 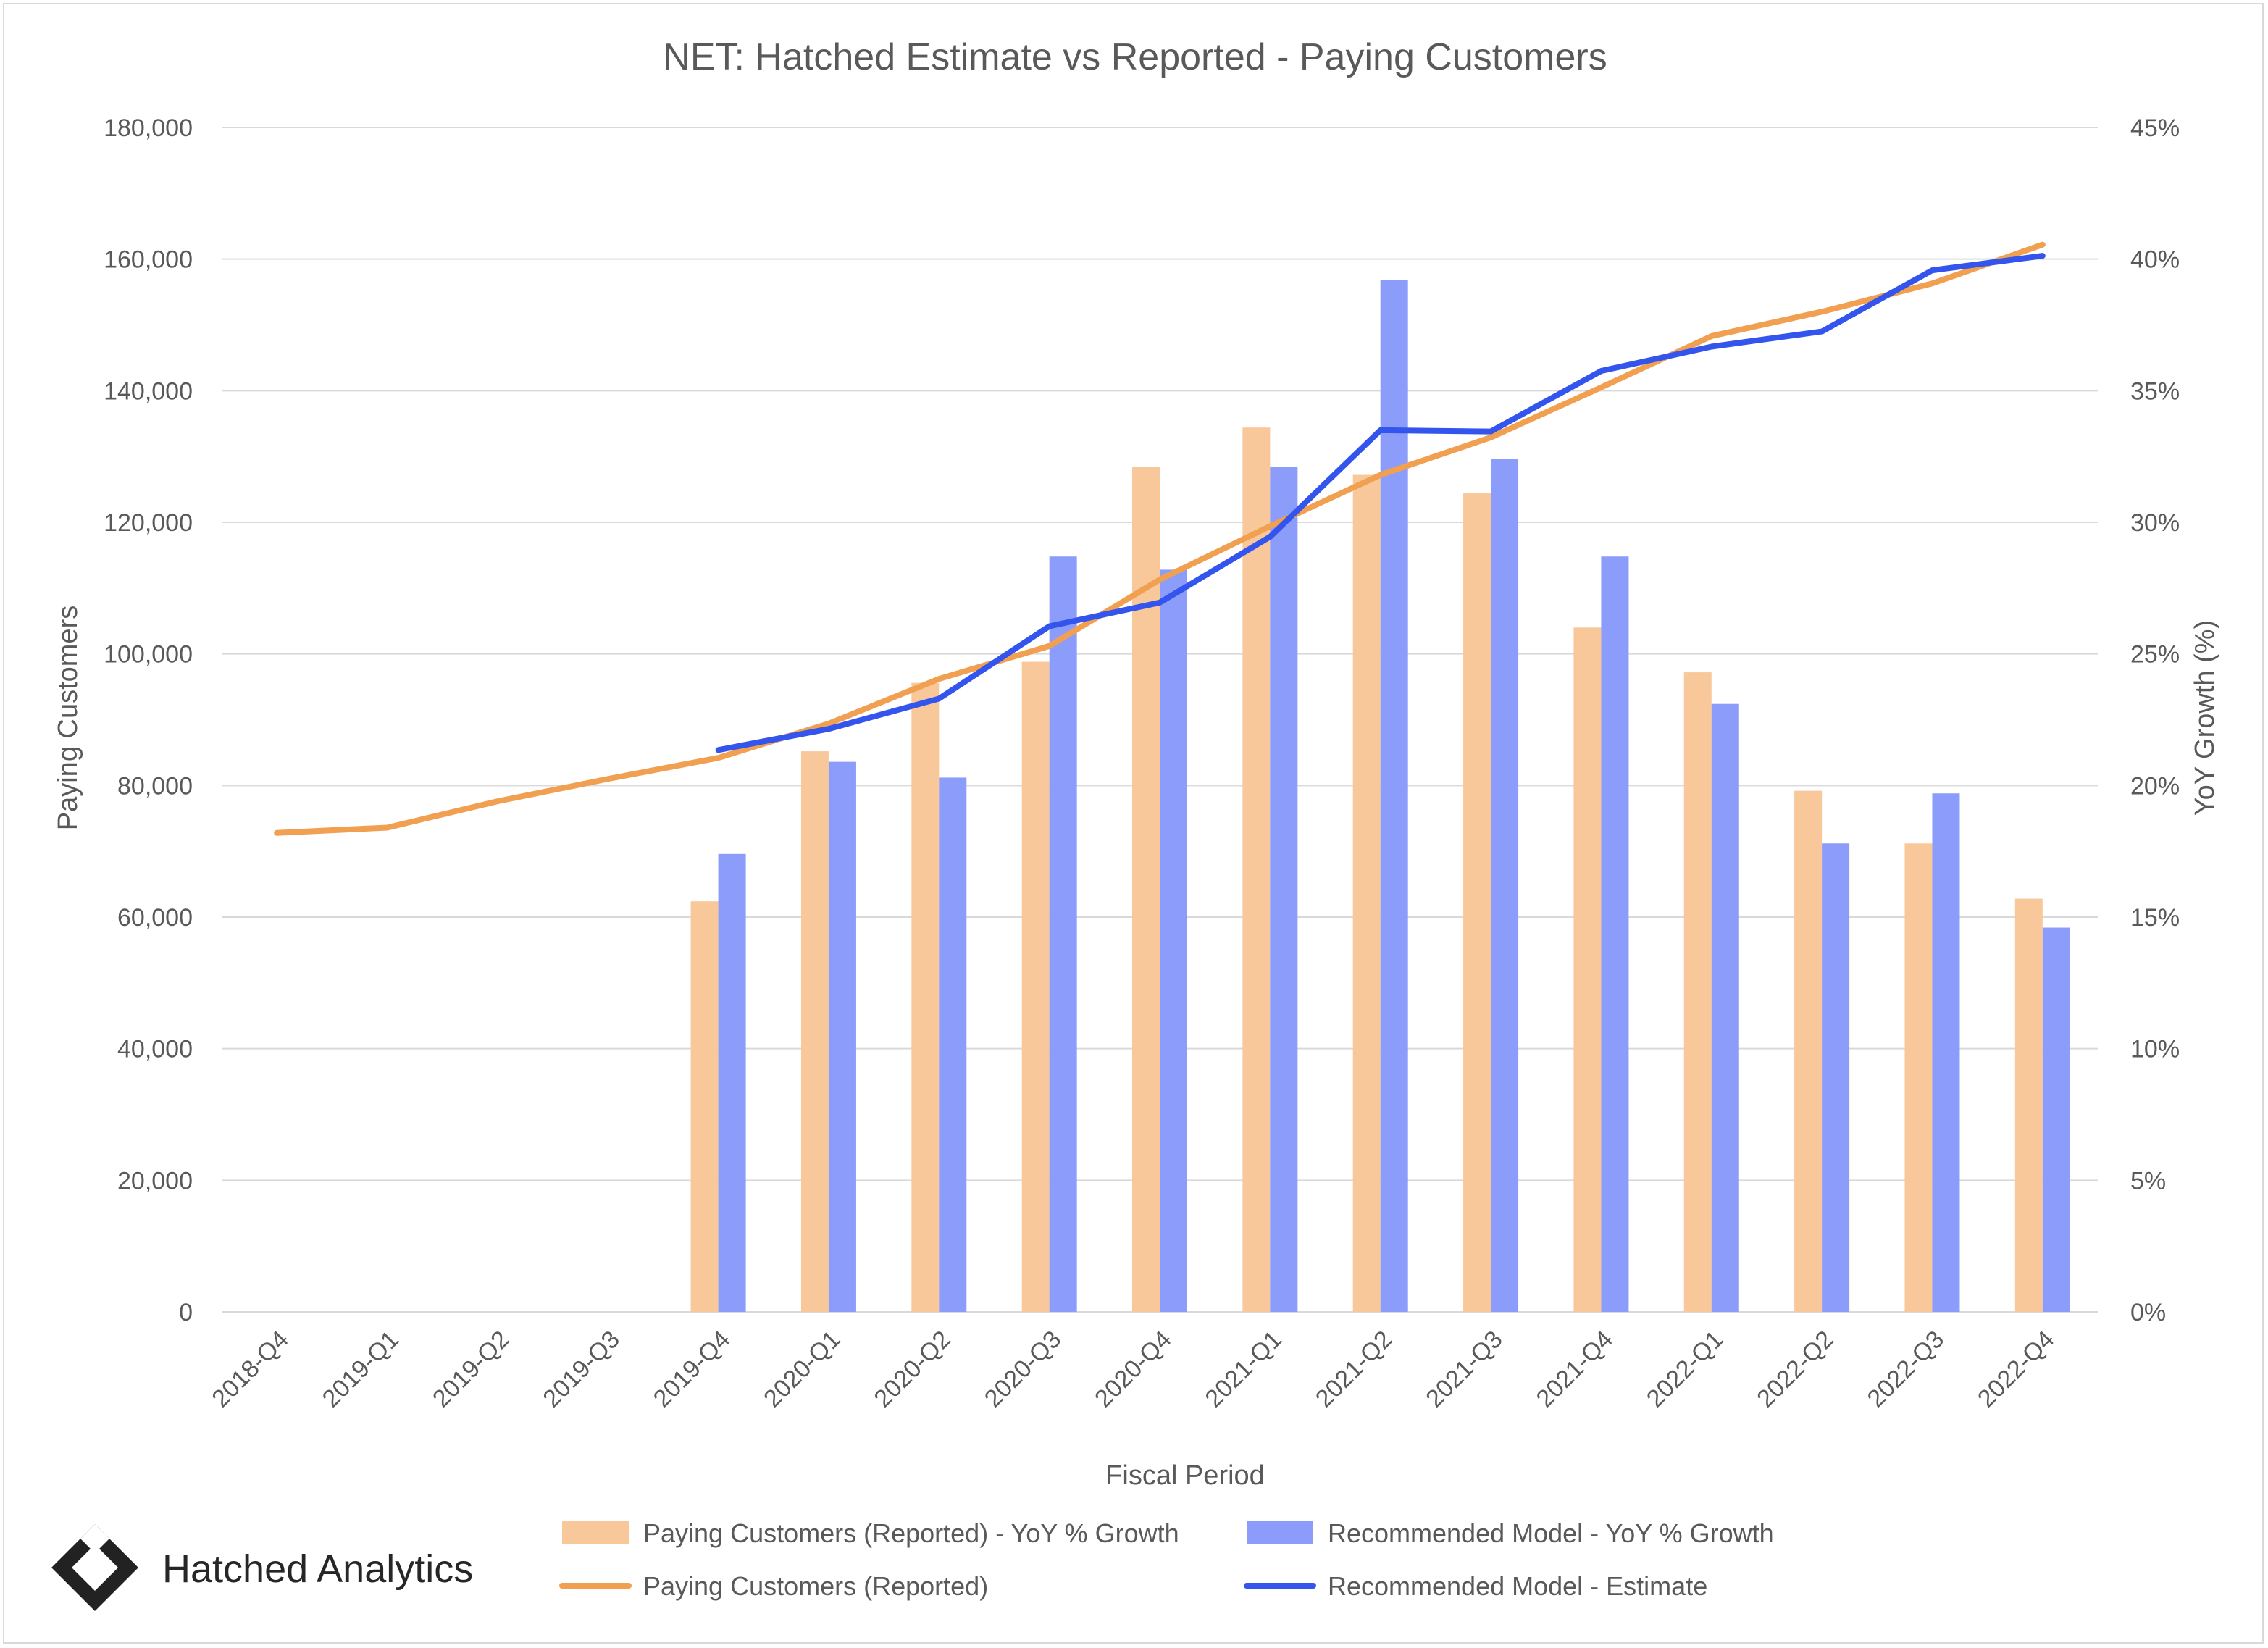 What do you see at coordinates (2155, 655) in the screenshot?
I see `y-right-tick-label: 25%` at bounding box center [2155, 655].